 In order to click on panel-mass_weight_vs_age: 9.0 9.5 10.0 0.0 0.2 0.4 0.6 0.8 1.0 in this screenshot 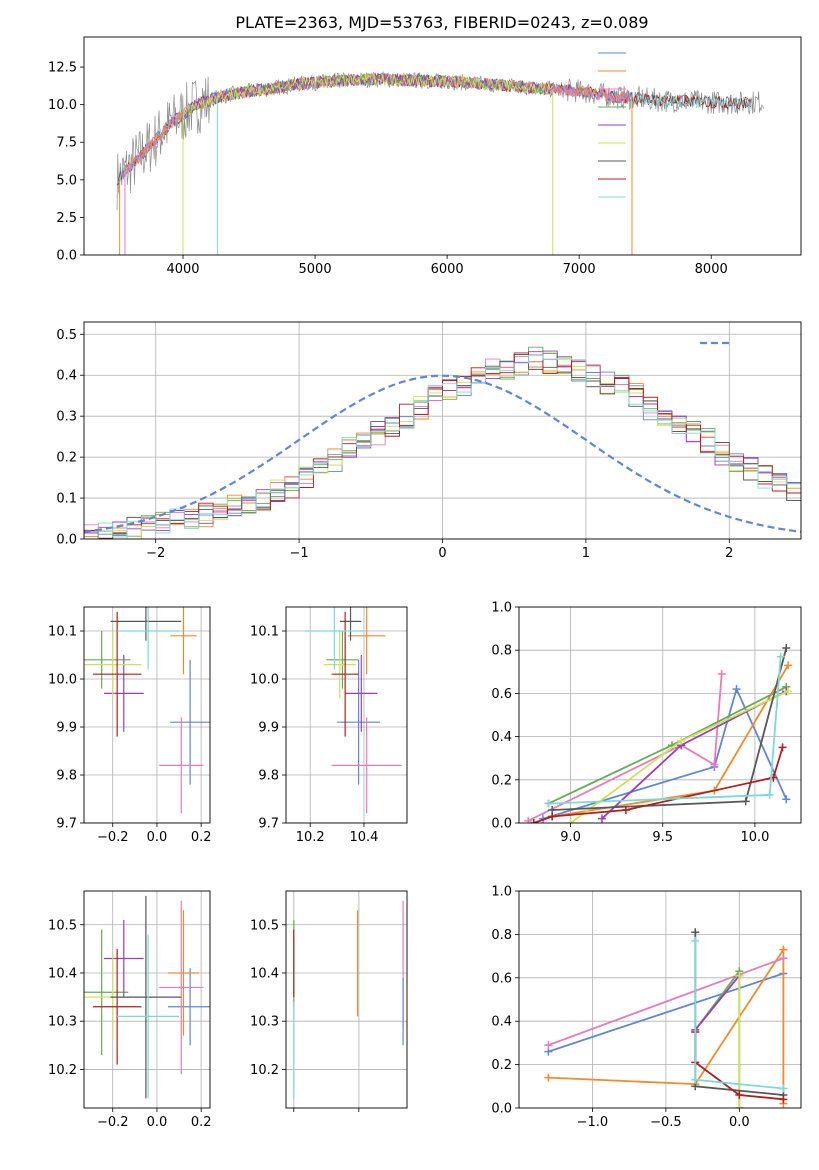, I will do `click(646, 723)`.